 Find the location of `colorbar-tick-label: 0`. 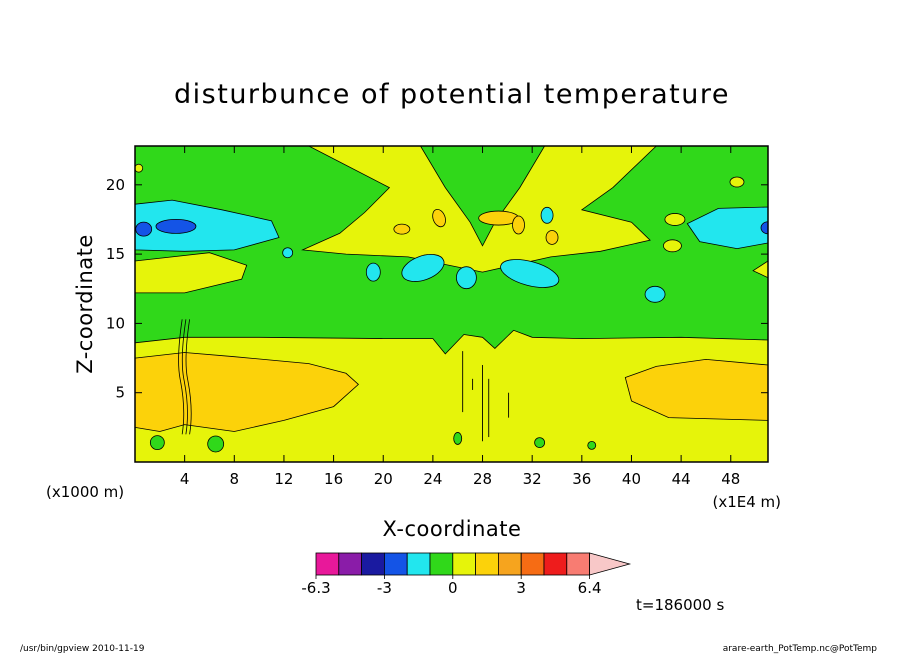

colorbar-tick-label: 0 is located at coordinates (453, 588).